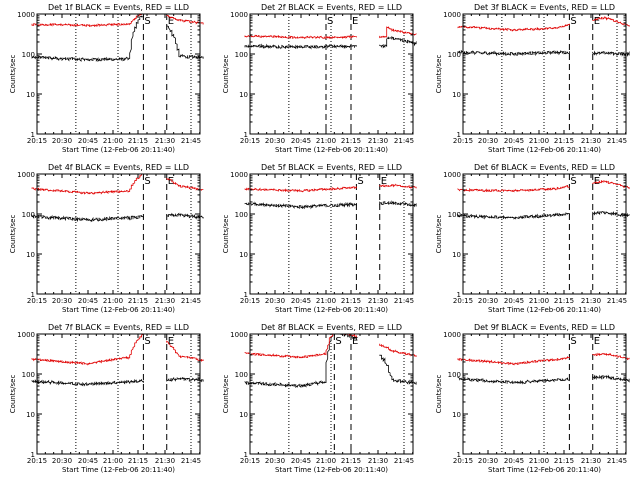 Image resolution: width=640 pixels, height=480 pixels. Describe the element at coordinates (331, 7) in the screenshot. I see `panel-title-overlay: Det 2f BLACK = Events, RED = LLD` at that location.